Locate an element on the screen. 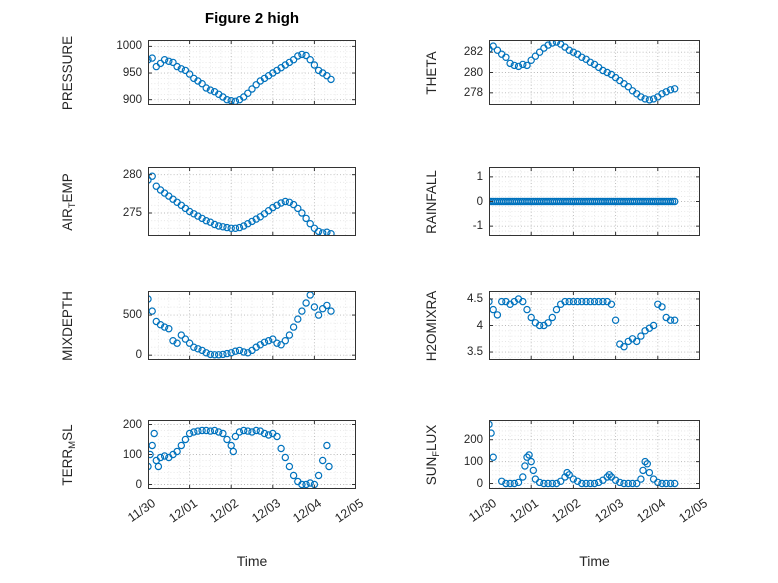 This screenshot has height=583, width=778. subplot-air-temp-axes is located at coordinates (252, 201).